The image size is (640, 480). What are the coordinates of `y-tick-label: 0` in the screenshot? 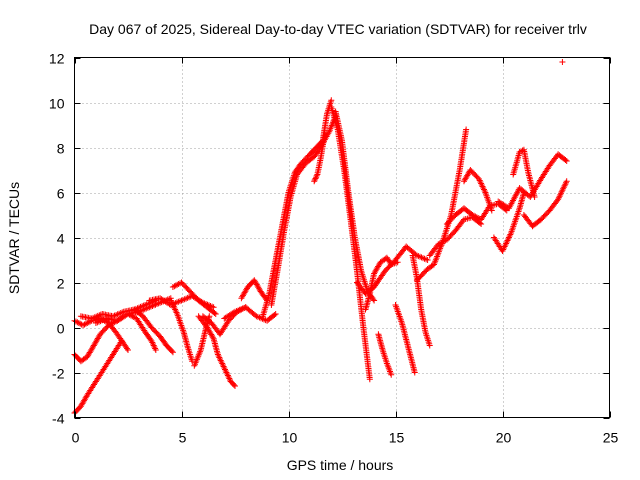 It's located at (61, 329).